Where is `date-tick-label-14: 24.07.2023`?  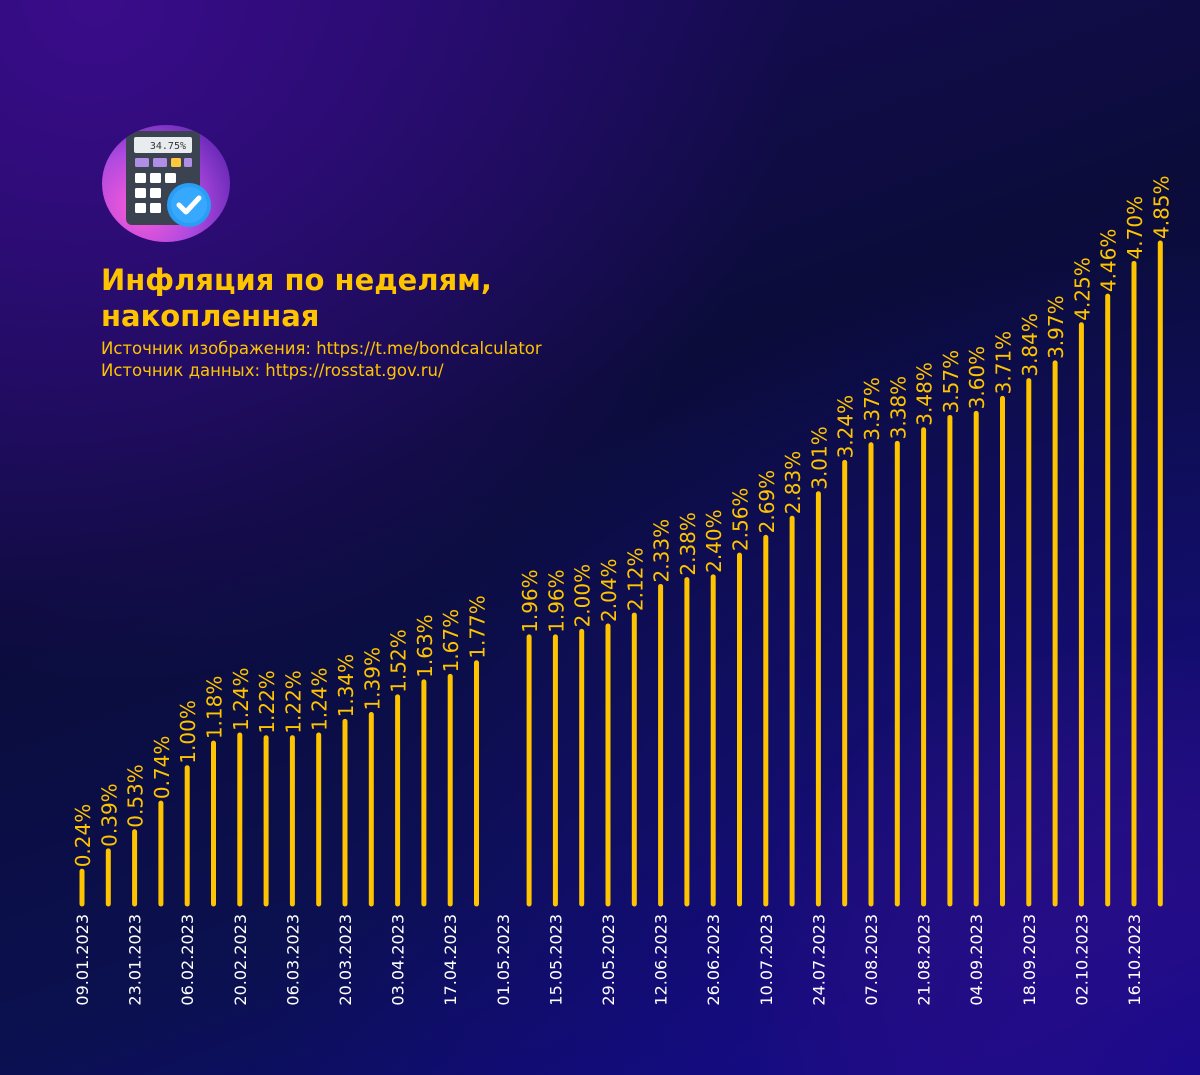 date-tick-label-14: 24.07.2023 is located at coordinates (818, 960).